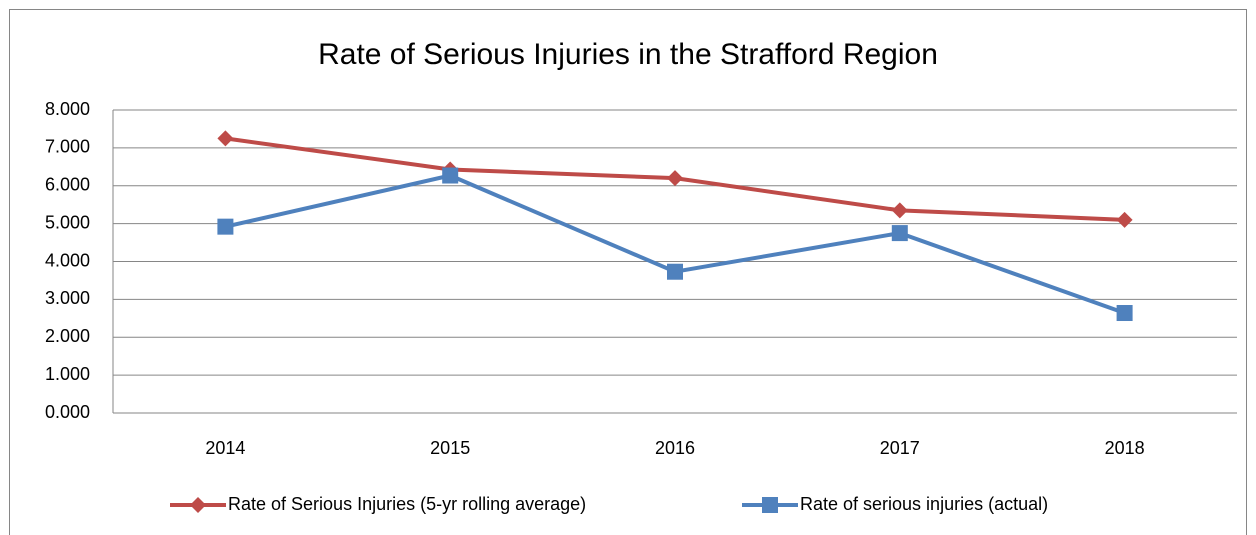  I want to click on x-tick-label: 2017, so click(900, 448).